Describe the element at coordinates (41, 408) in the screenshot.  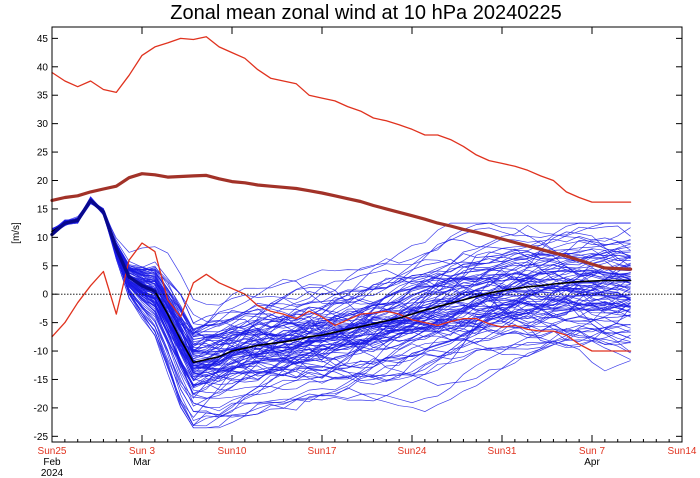
I see `y-tick-label: -20` at that location.